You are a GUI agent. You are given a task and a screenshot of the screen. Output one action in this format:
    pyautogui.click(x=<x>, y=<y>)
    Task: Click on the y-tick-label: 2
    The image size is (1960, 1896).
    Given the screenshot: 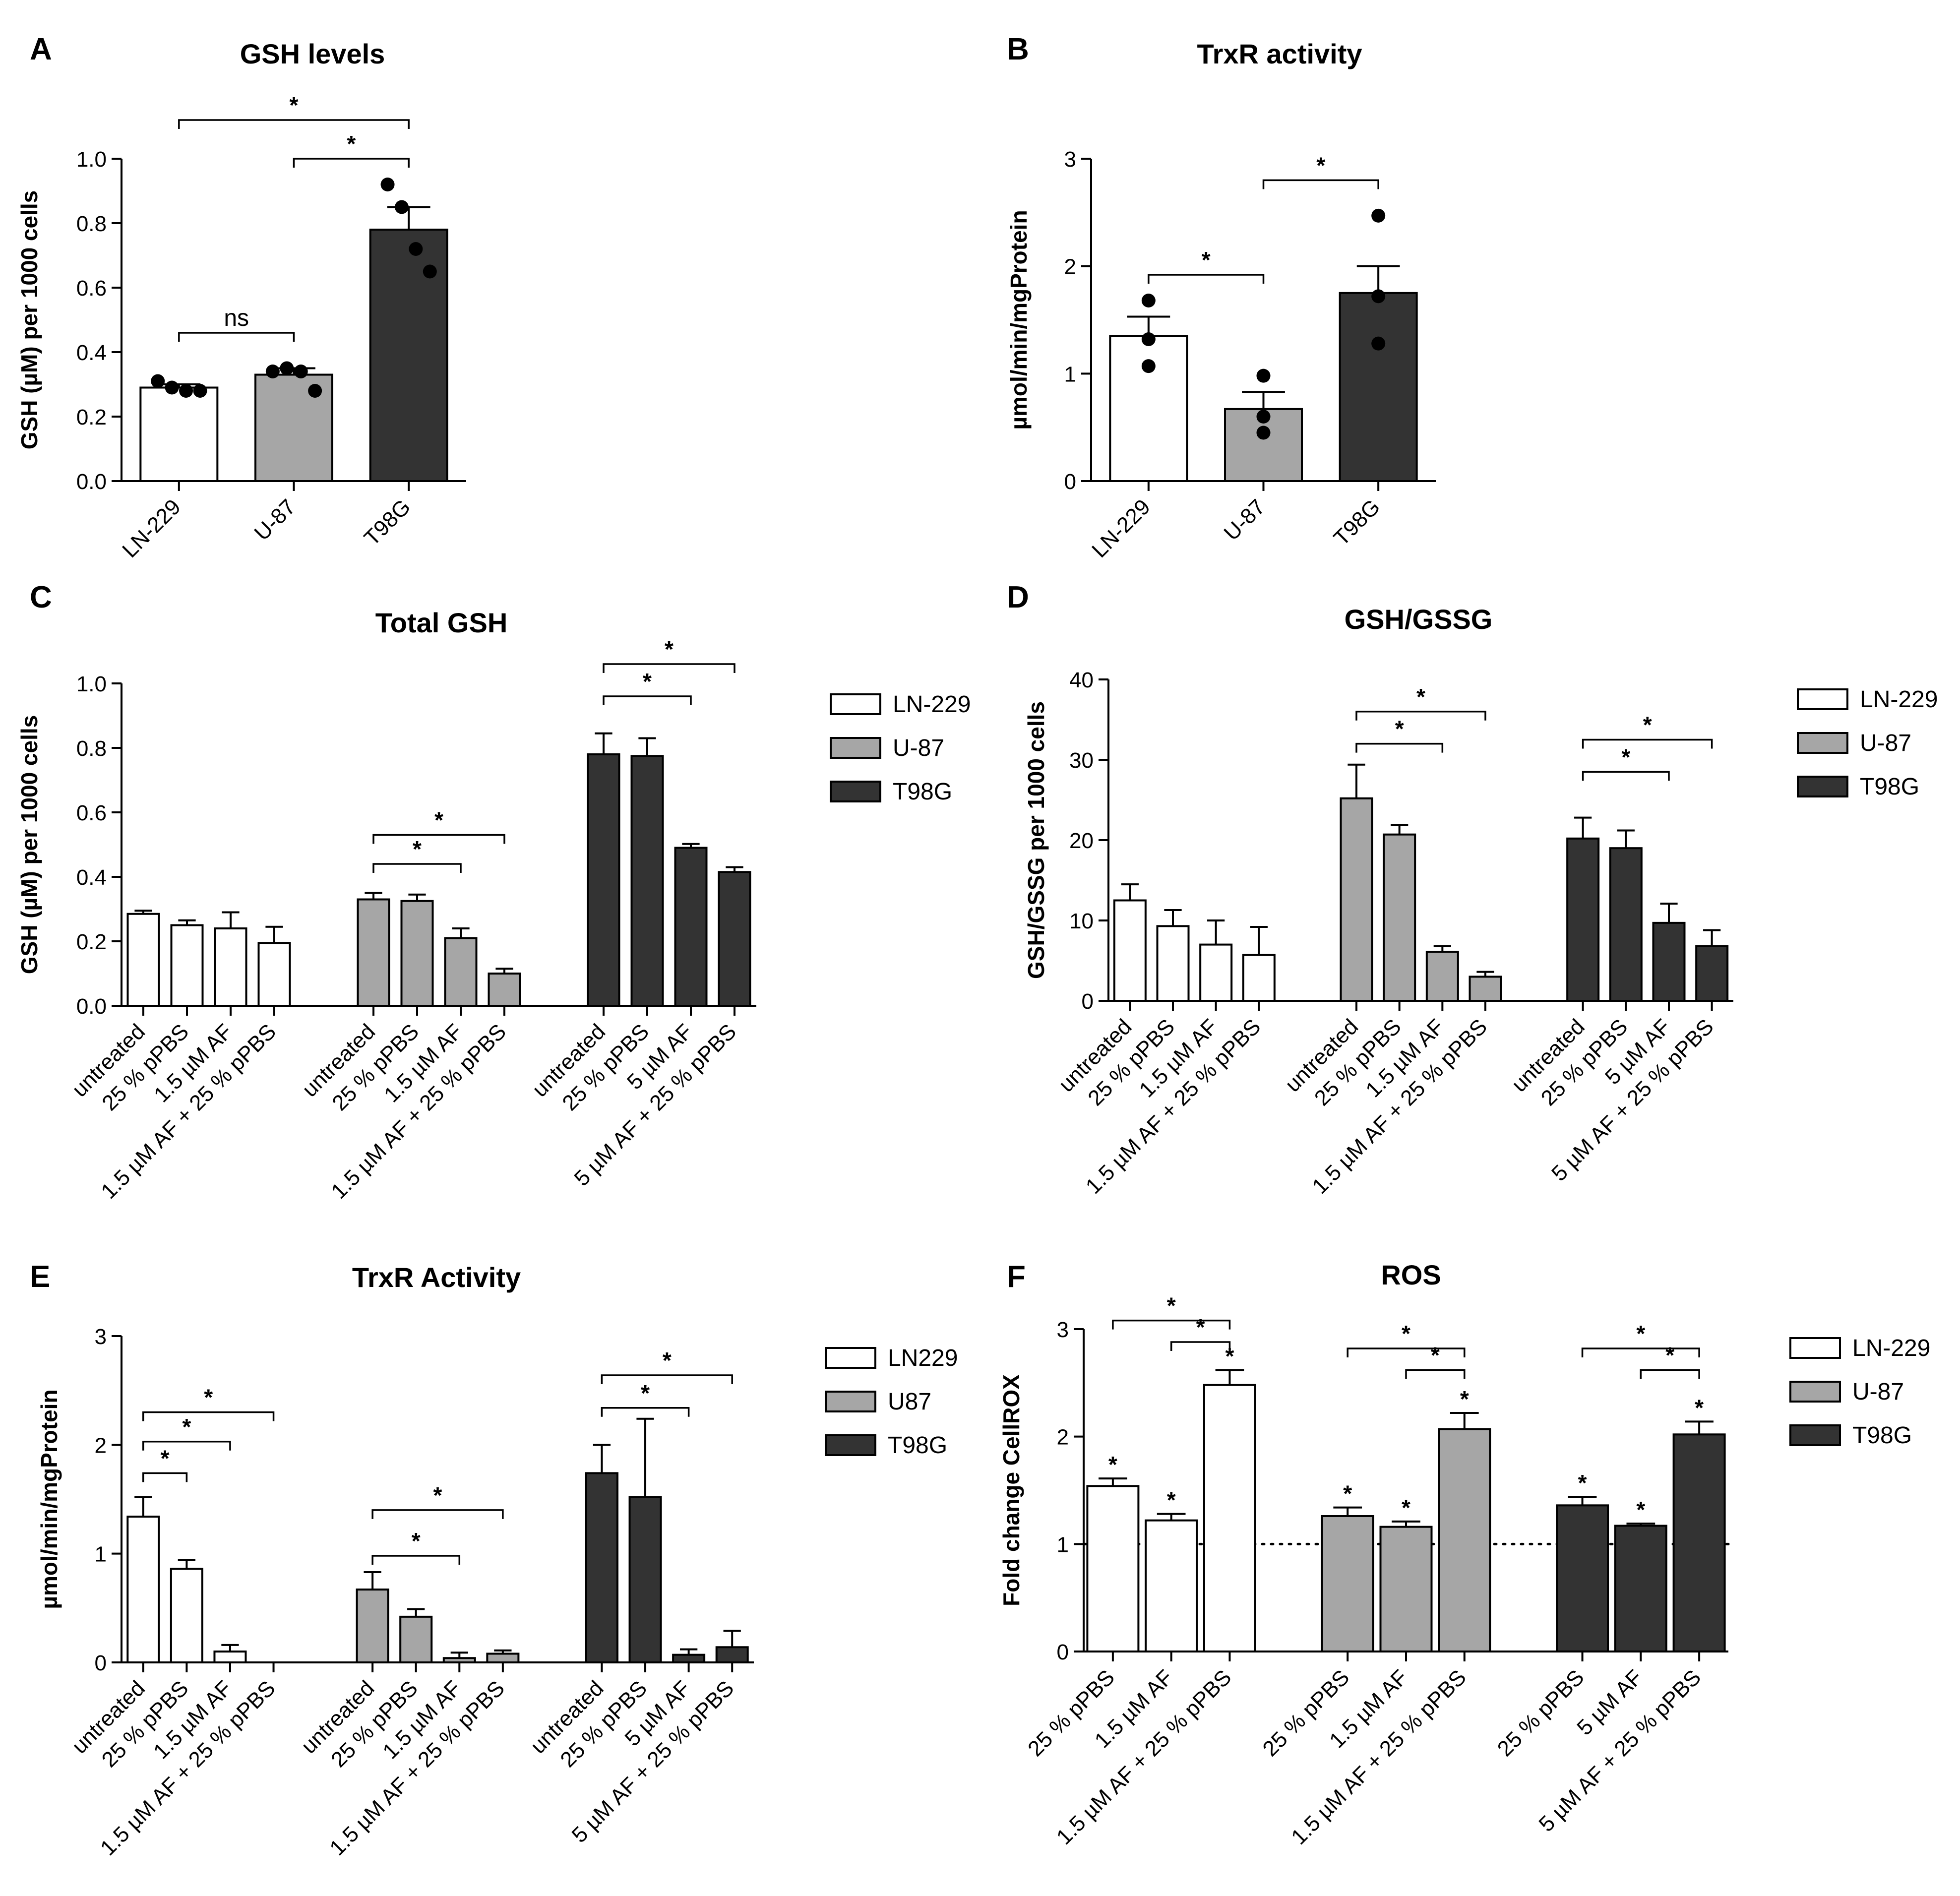 What is the action you would take?
    pyautogui.click(x=1063, y=1438)
    